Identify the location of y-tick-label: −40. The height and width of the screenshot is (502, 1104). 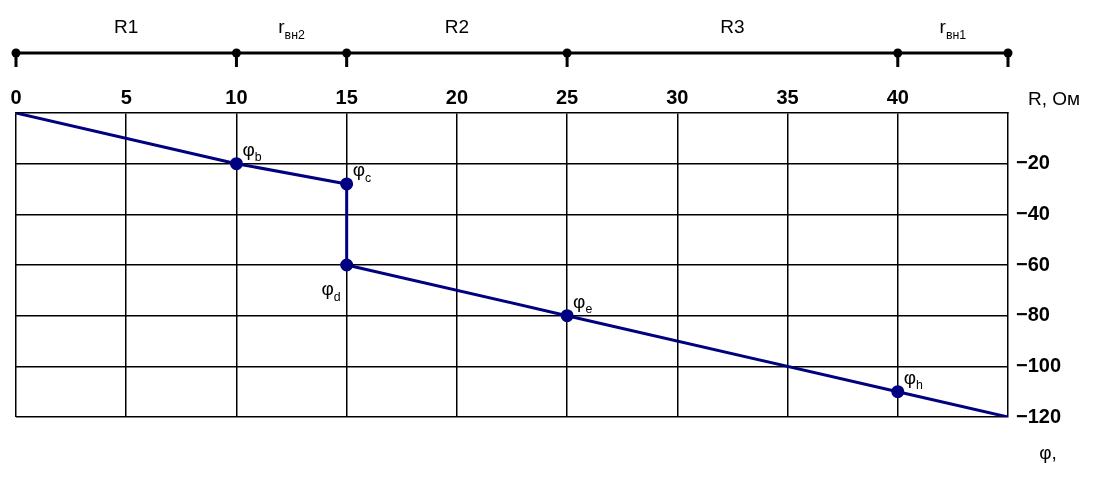
(1033, 212).